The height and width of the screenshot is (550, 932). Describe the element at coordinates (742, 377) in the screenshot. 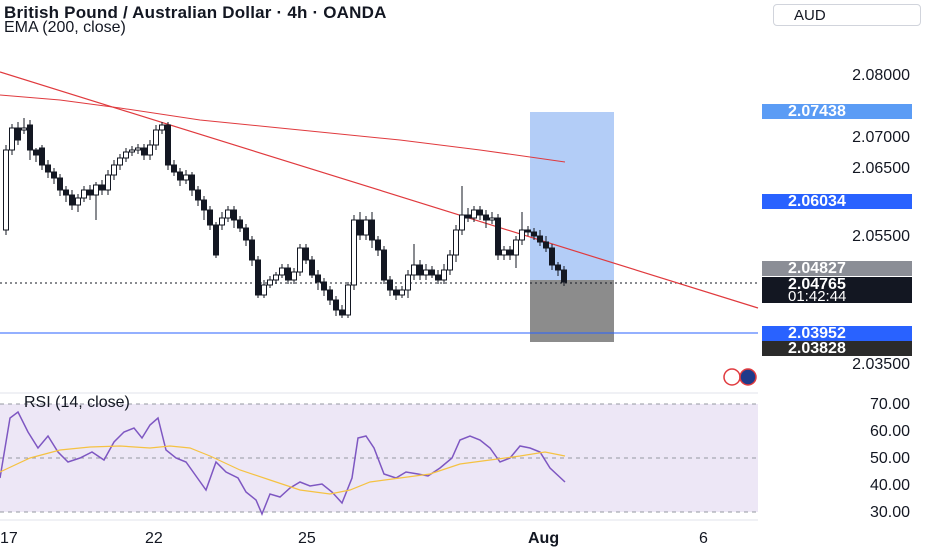

I see `calendar-flag-icon` at that location.